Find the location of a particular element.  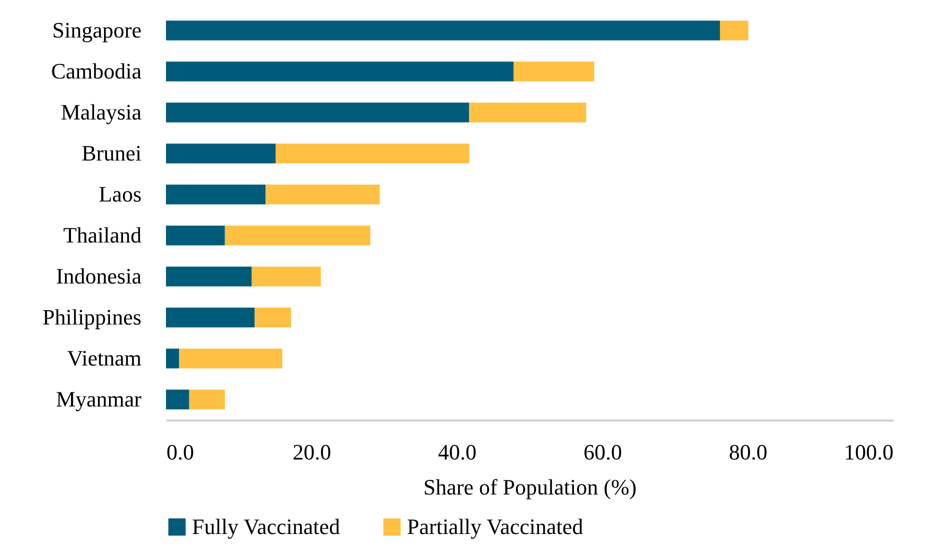

y-tick-label: Indonesia is located at coordinates (99, 276).